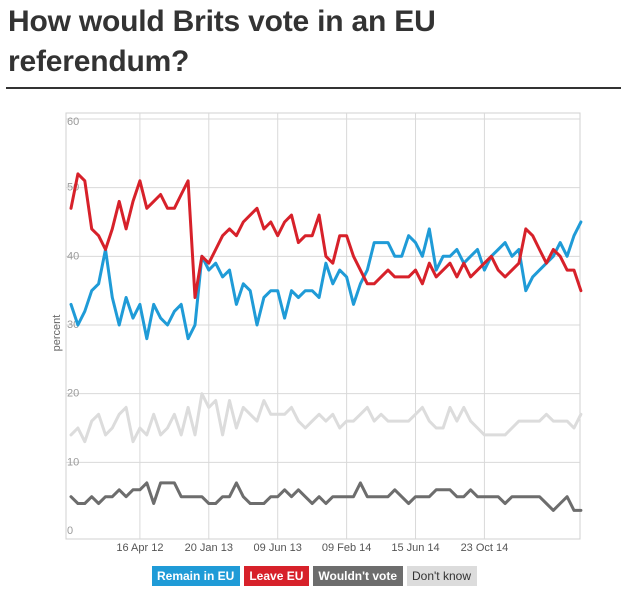 The width and height of the screenshot is (629, 602). I want to click on y-tick-label: 40, so click(73, 256).